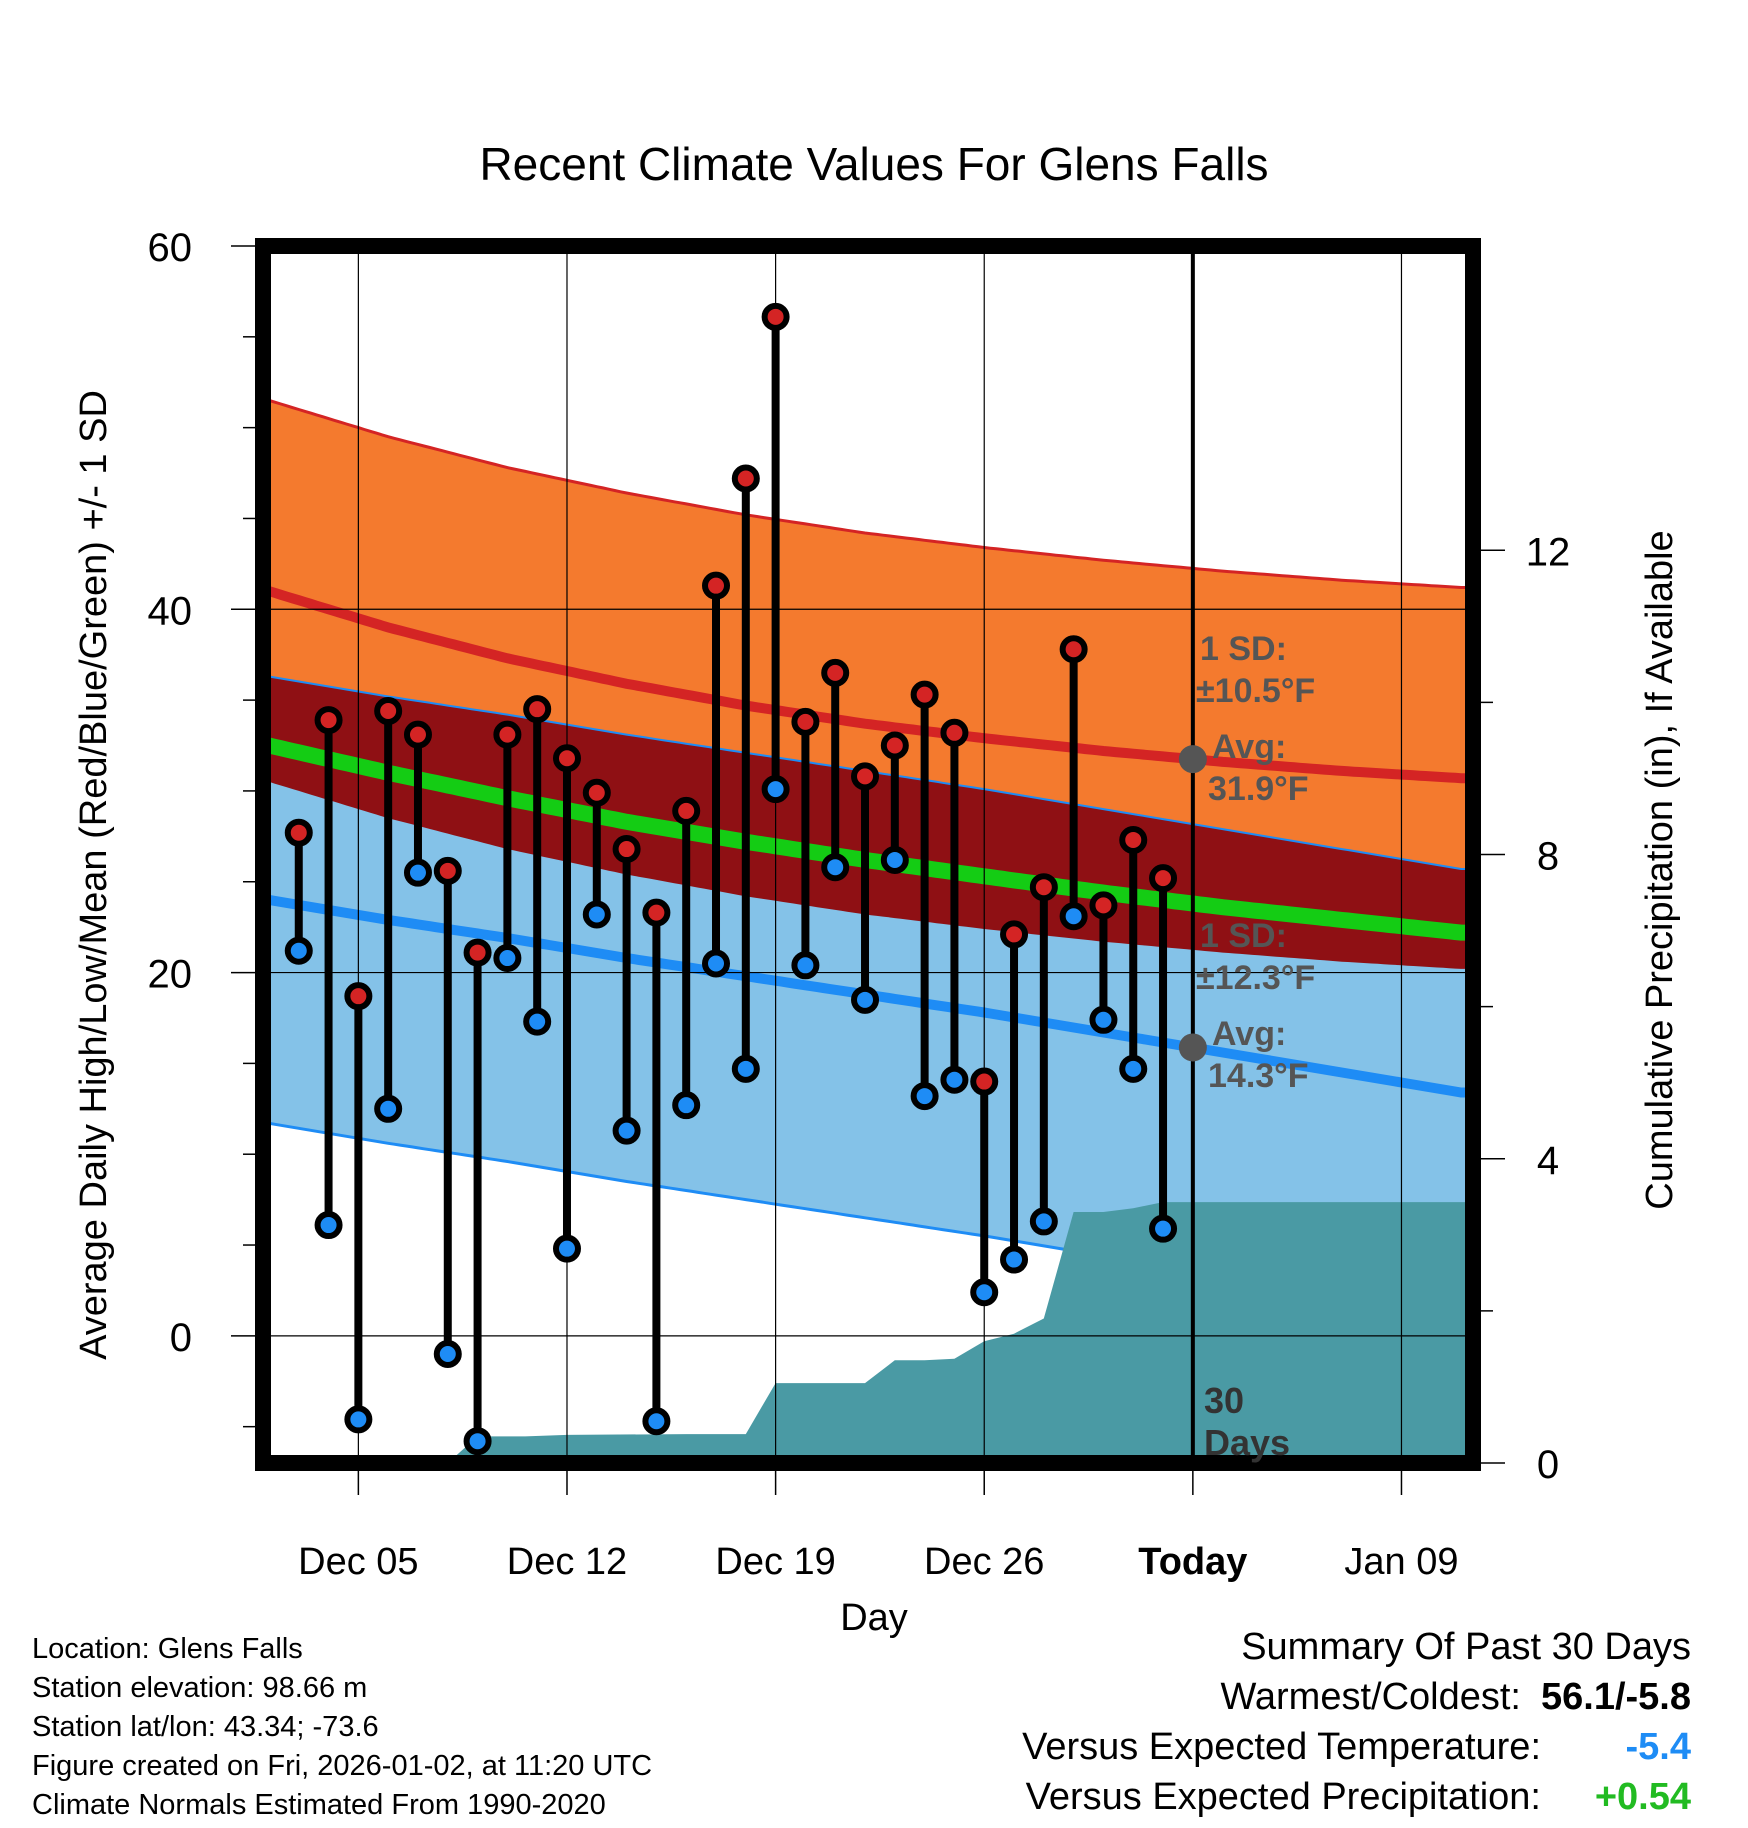 The image size is (1748, 1828). I want to click on low-sd-value: ±12.3°F, so click(1255, 978).